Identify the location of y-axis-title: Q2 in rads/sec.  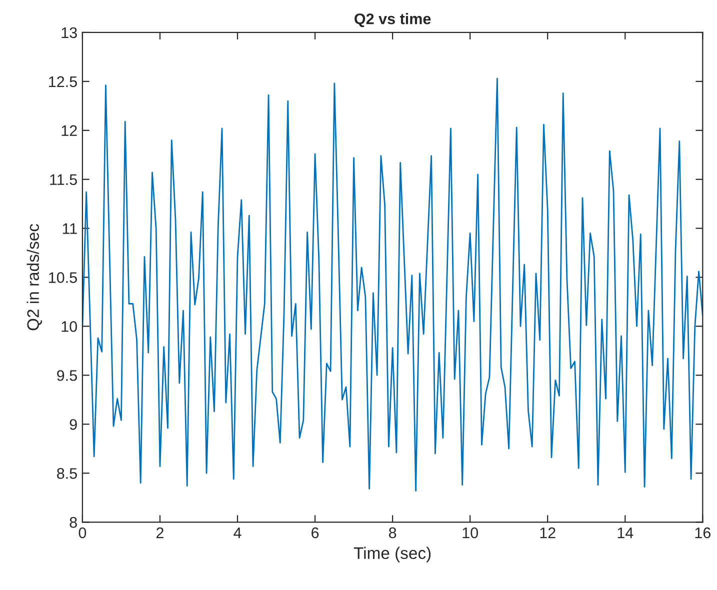
(34, 277).